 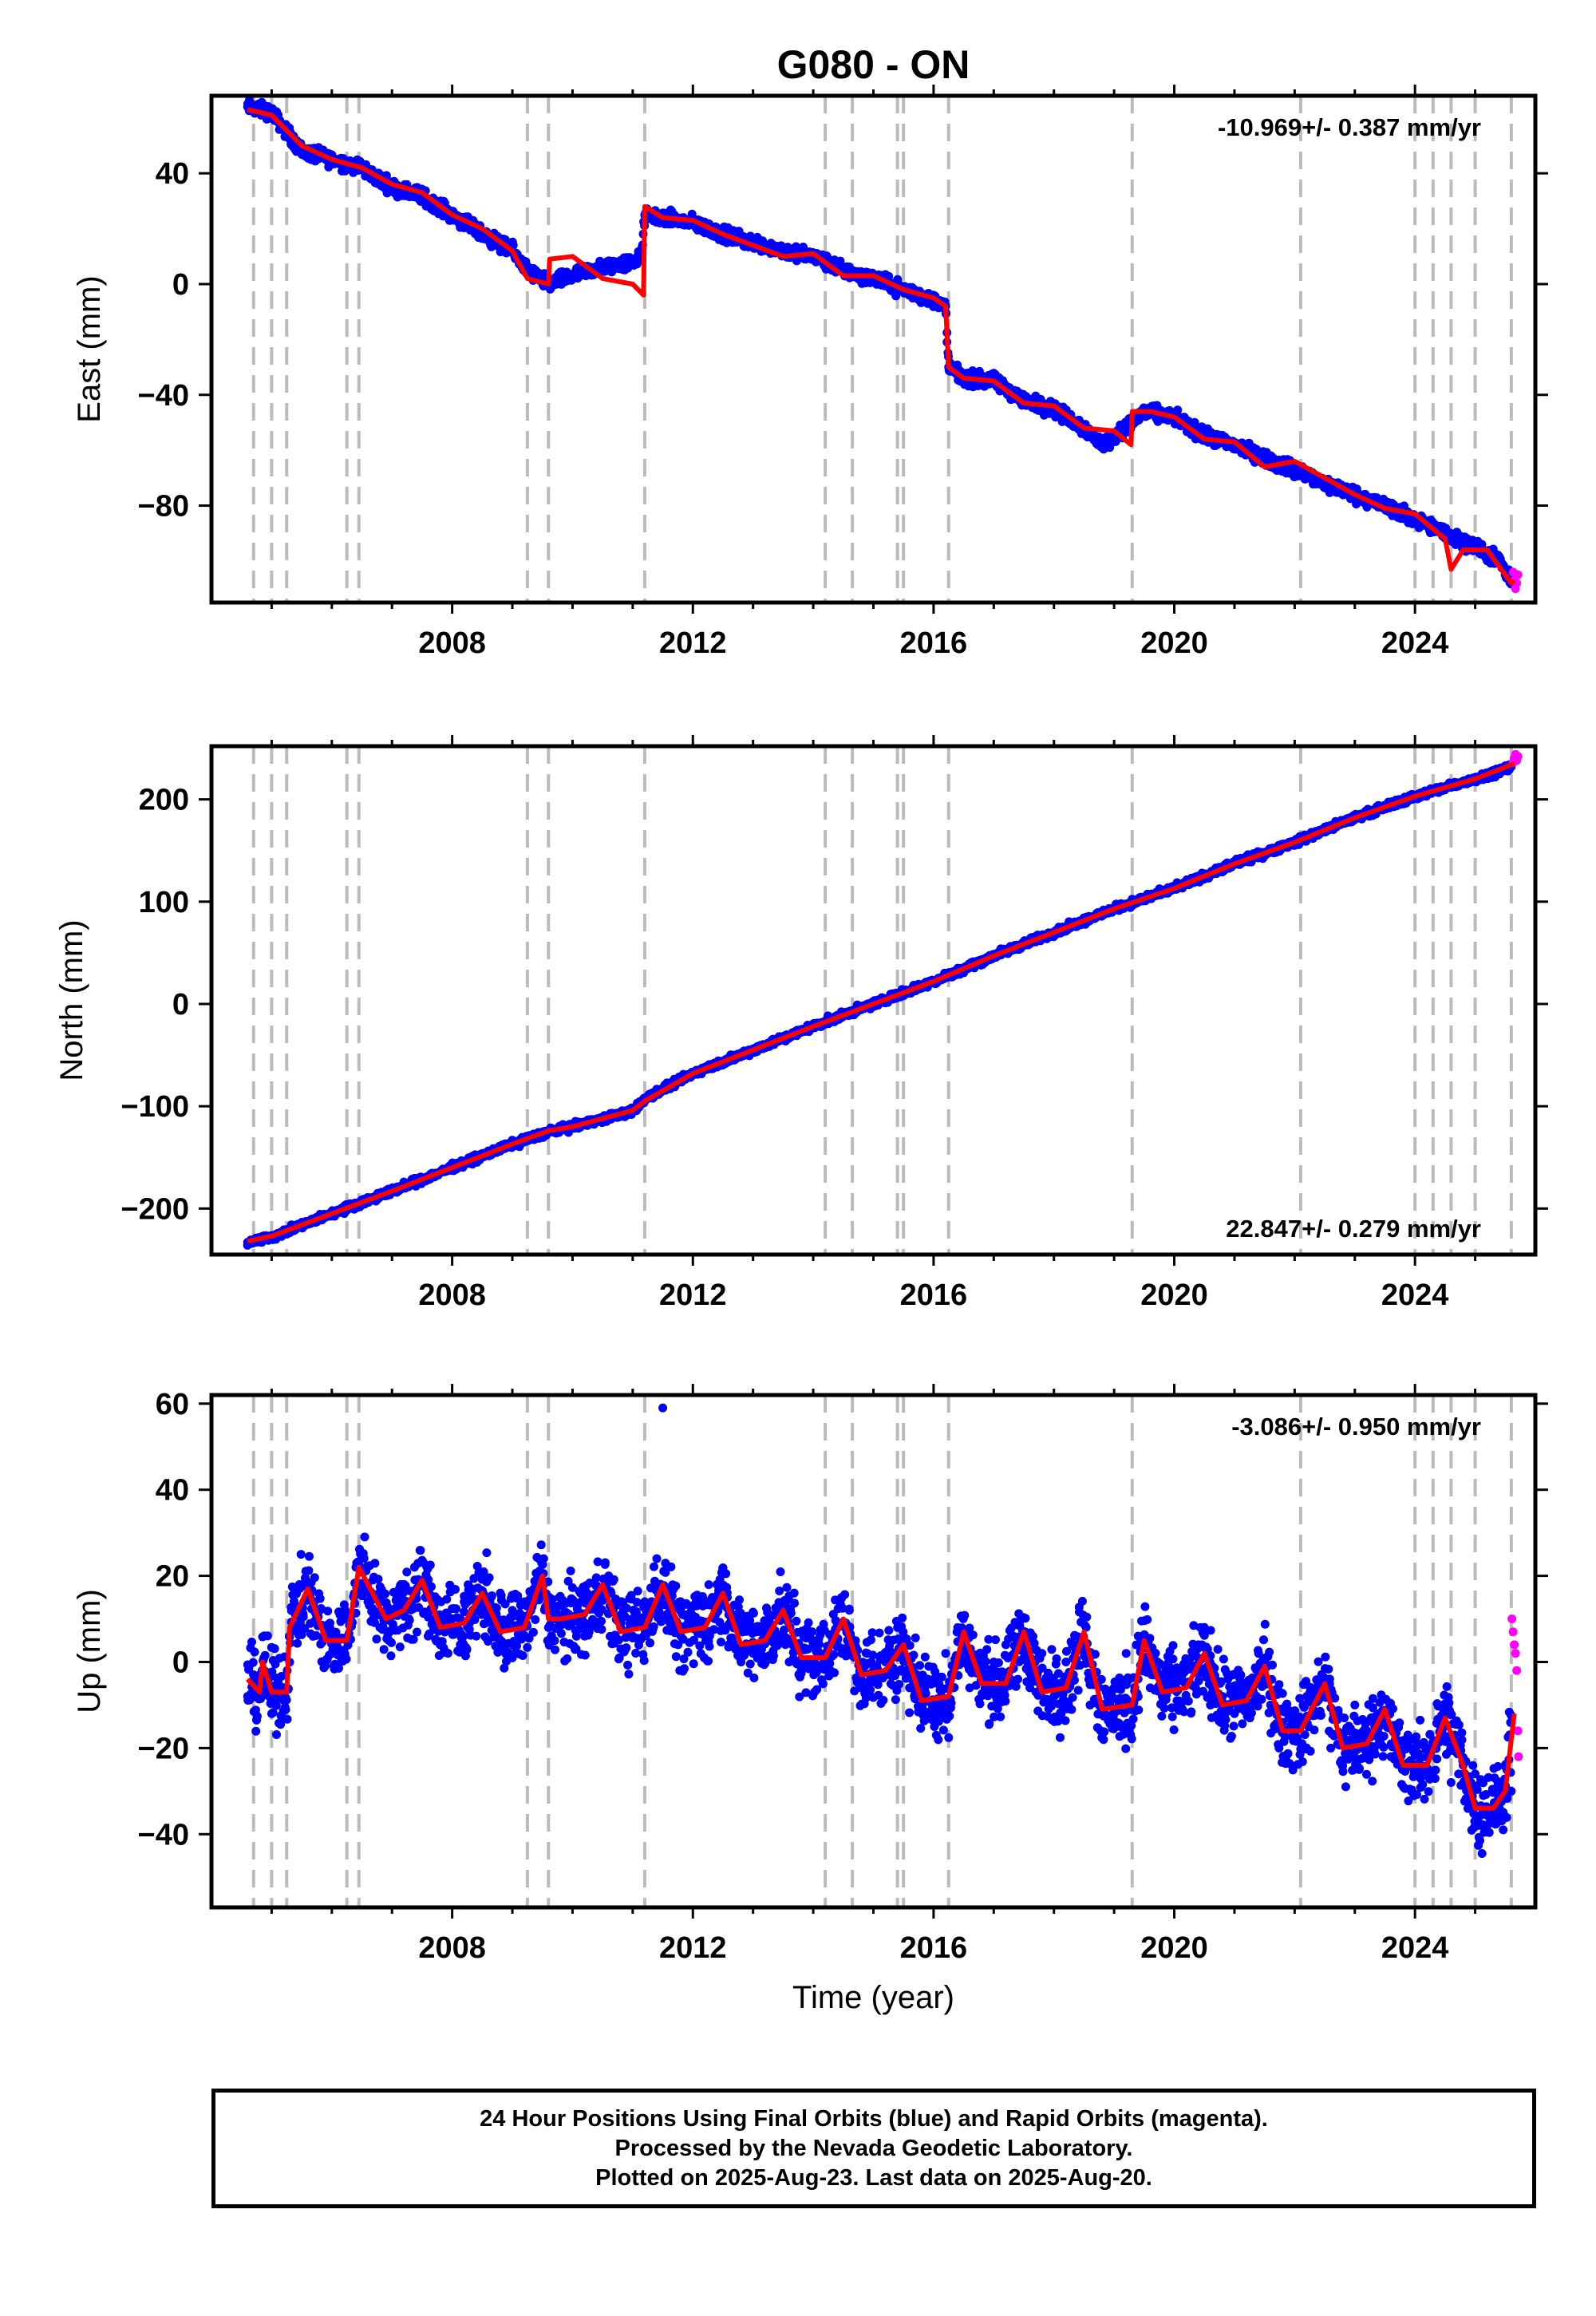 I want to click on y-tick-label: 0, so click(x=180, y=285).